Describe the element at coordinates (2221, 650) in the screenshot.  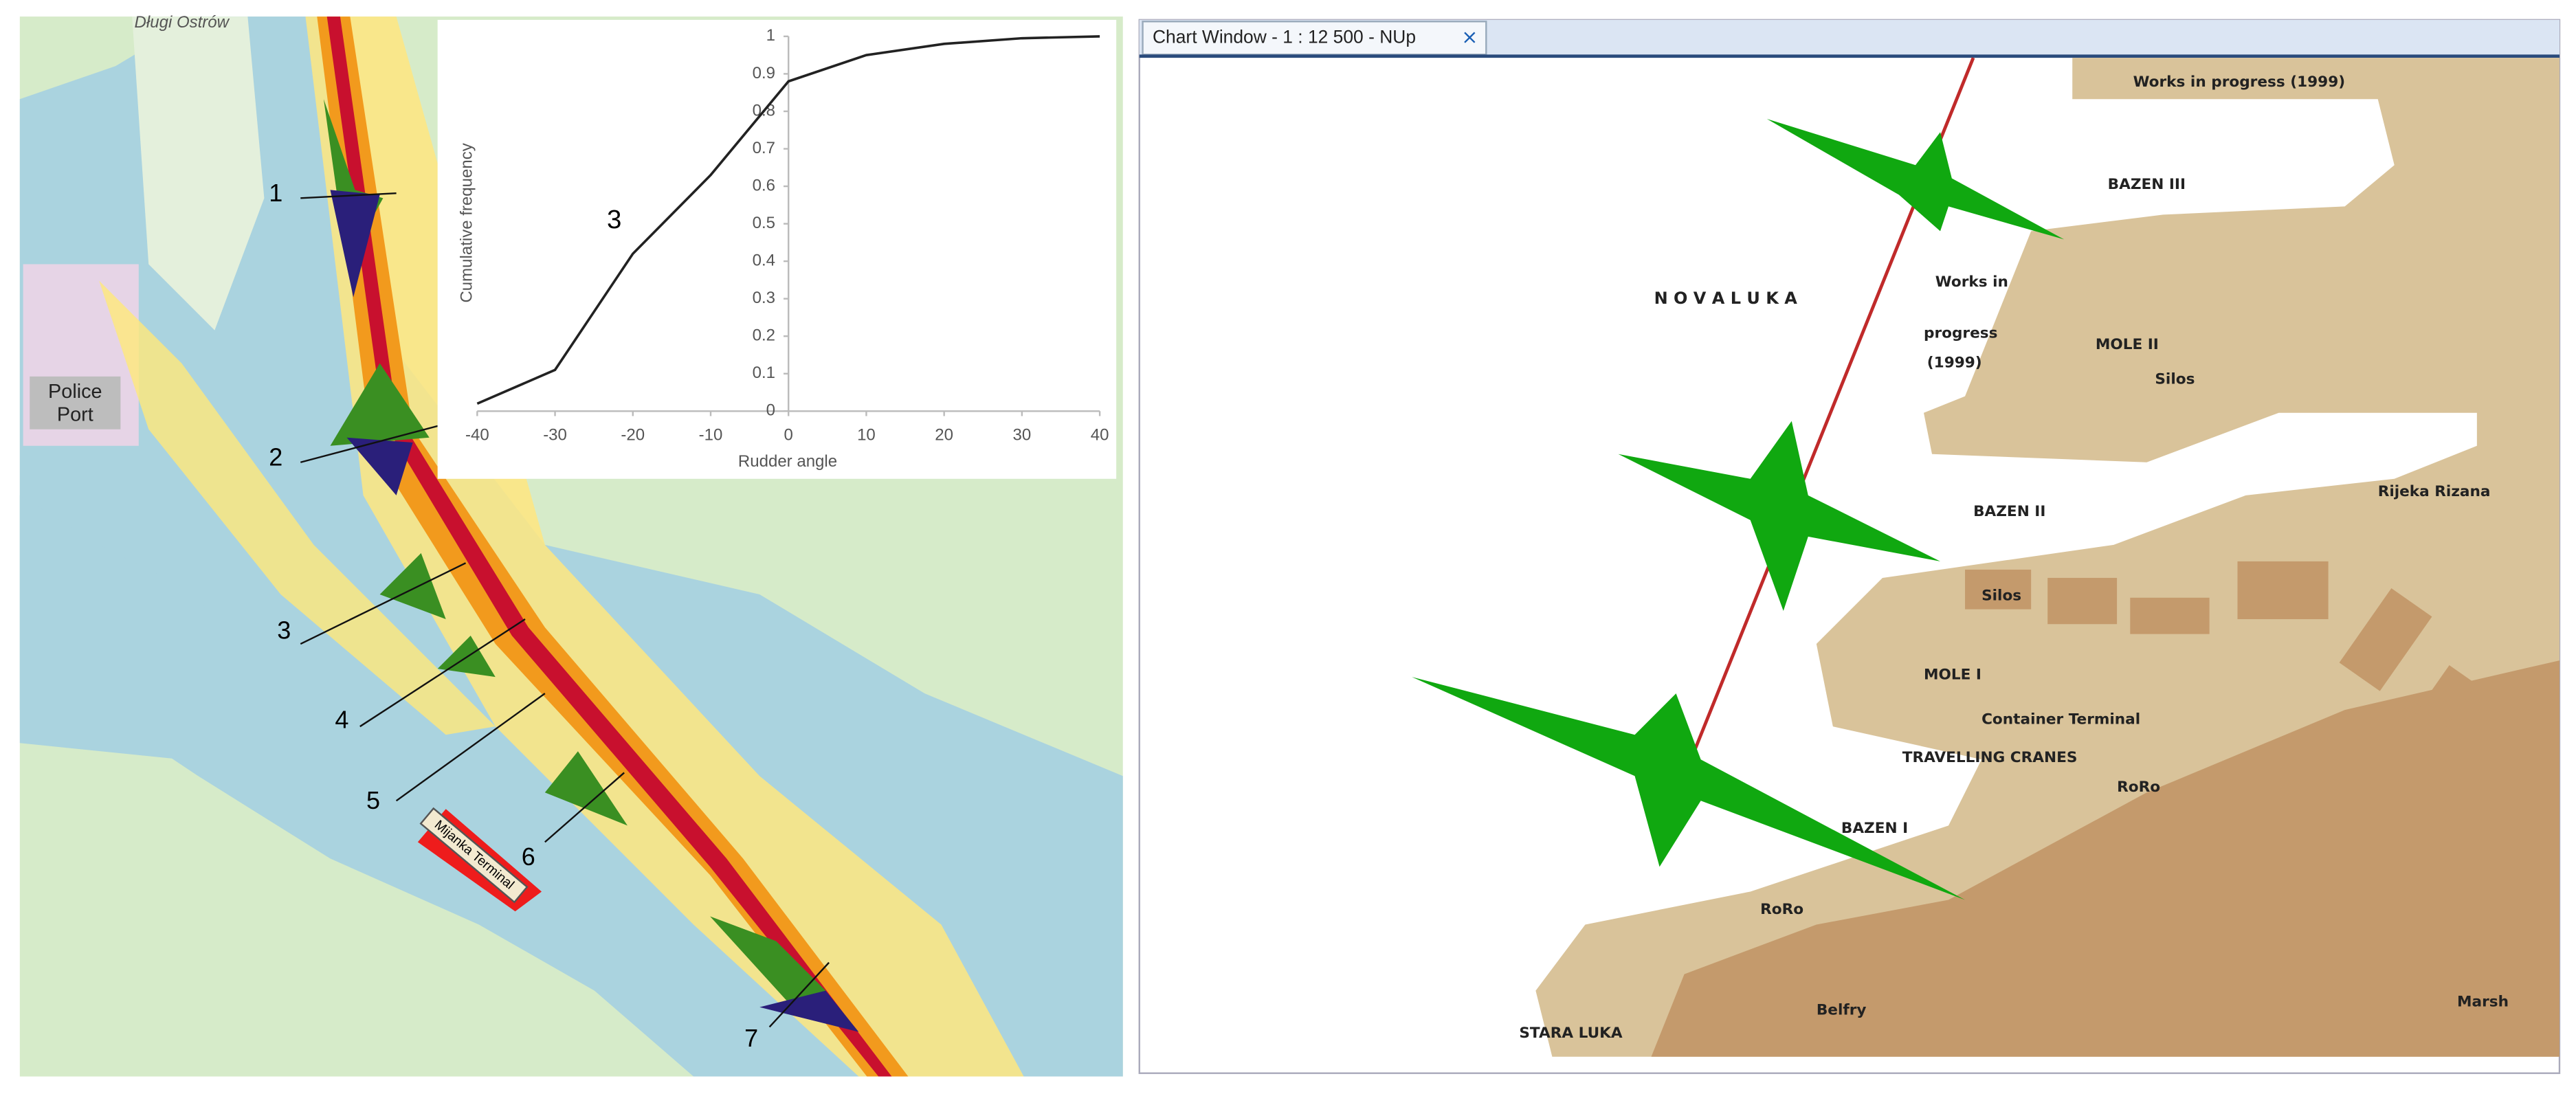
I see `buildings` at that location.